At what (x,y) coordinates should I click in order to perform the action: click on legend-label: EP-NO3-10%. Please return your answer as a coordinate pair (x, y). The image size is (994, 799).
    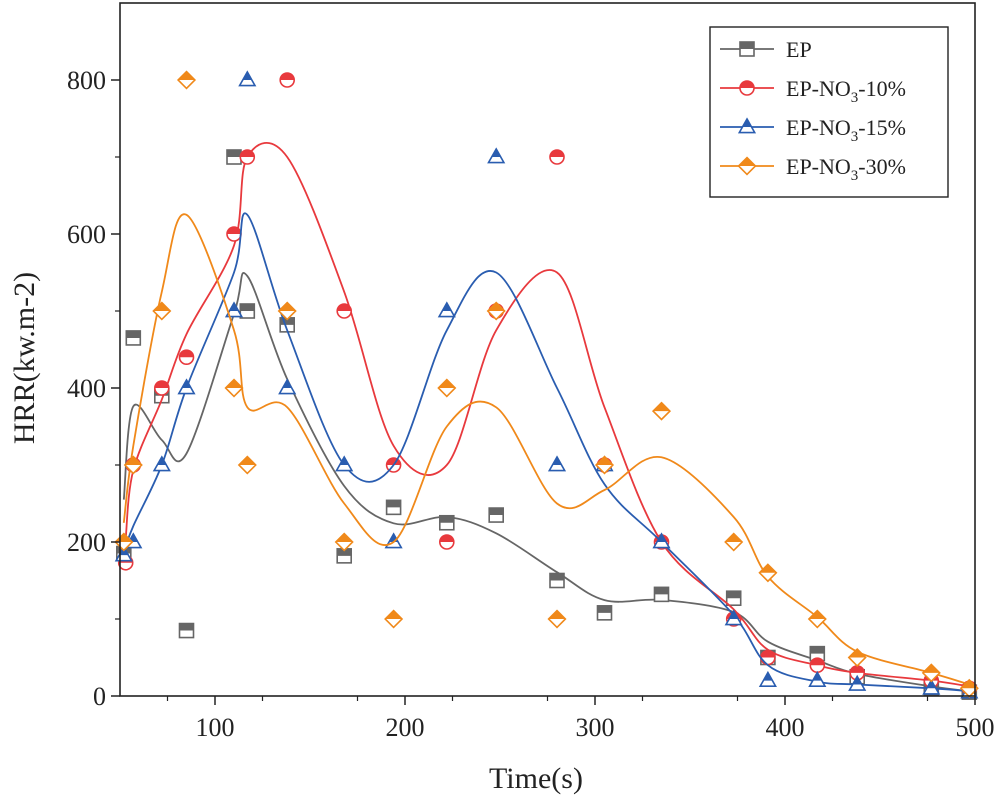
    Looking at the image, I should click on (846, 91).